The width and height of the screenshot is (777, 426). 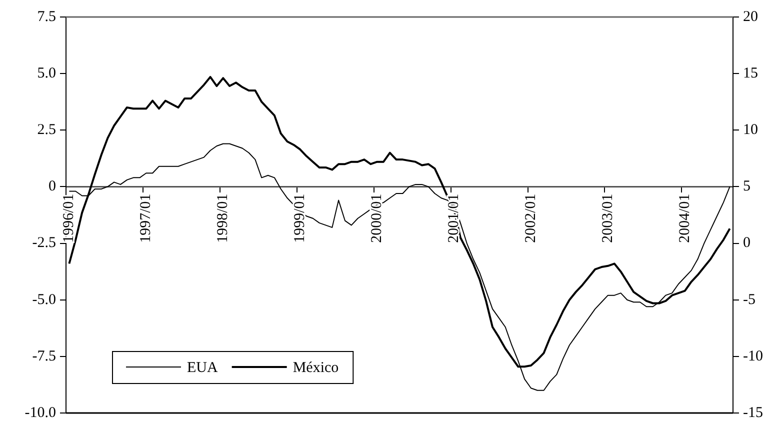 I want to click on y-tick-label: -2.5, so click(x=44, y=243).